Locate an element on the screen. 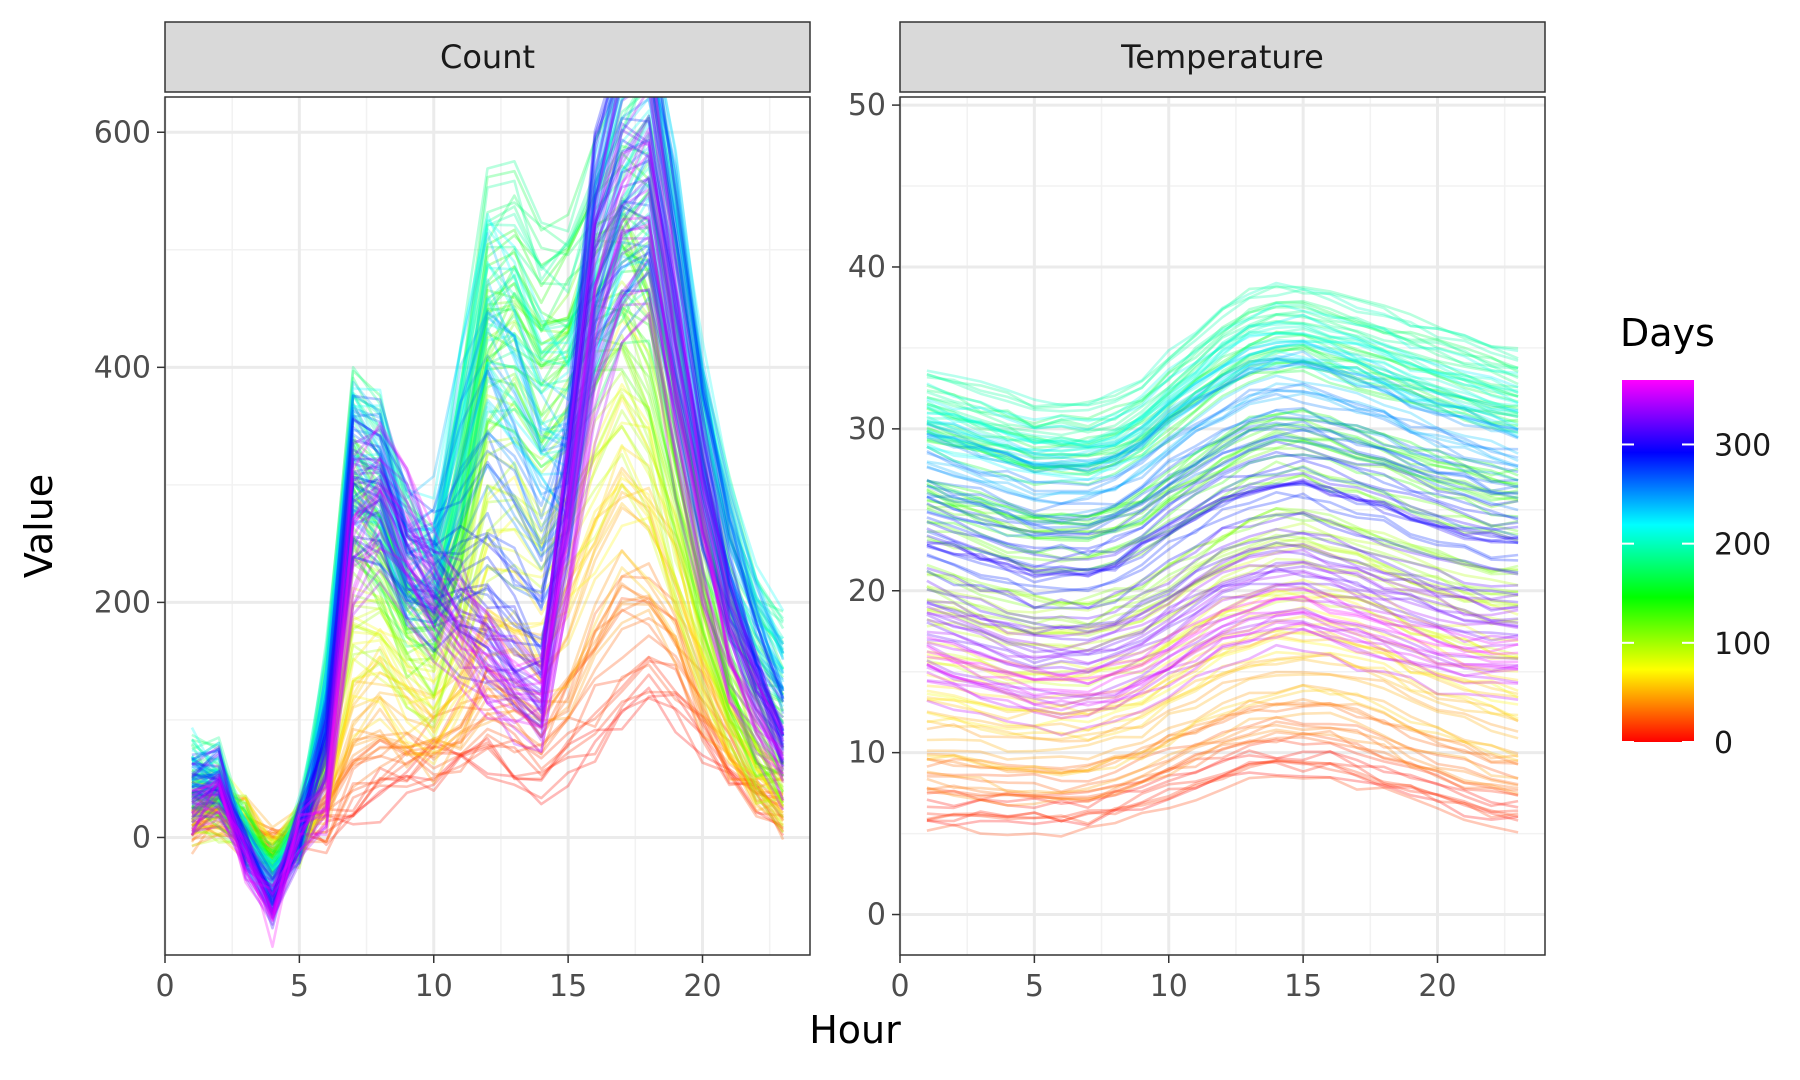  y-tick-label: 10 is located at coordinates (867, 753).